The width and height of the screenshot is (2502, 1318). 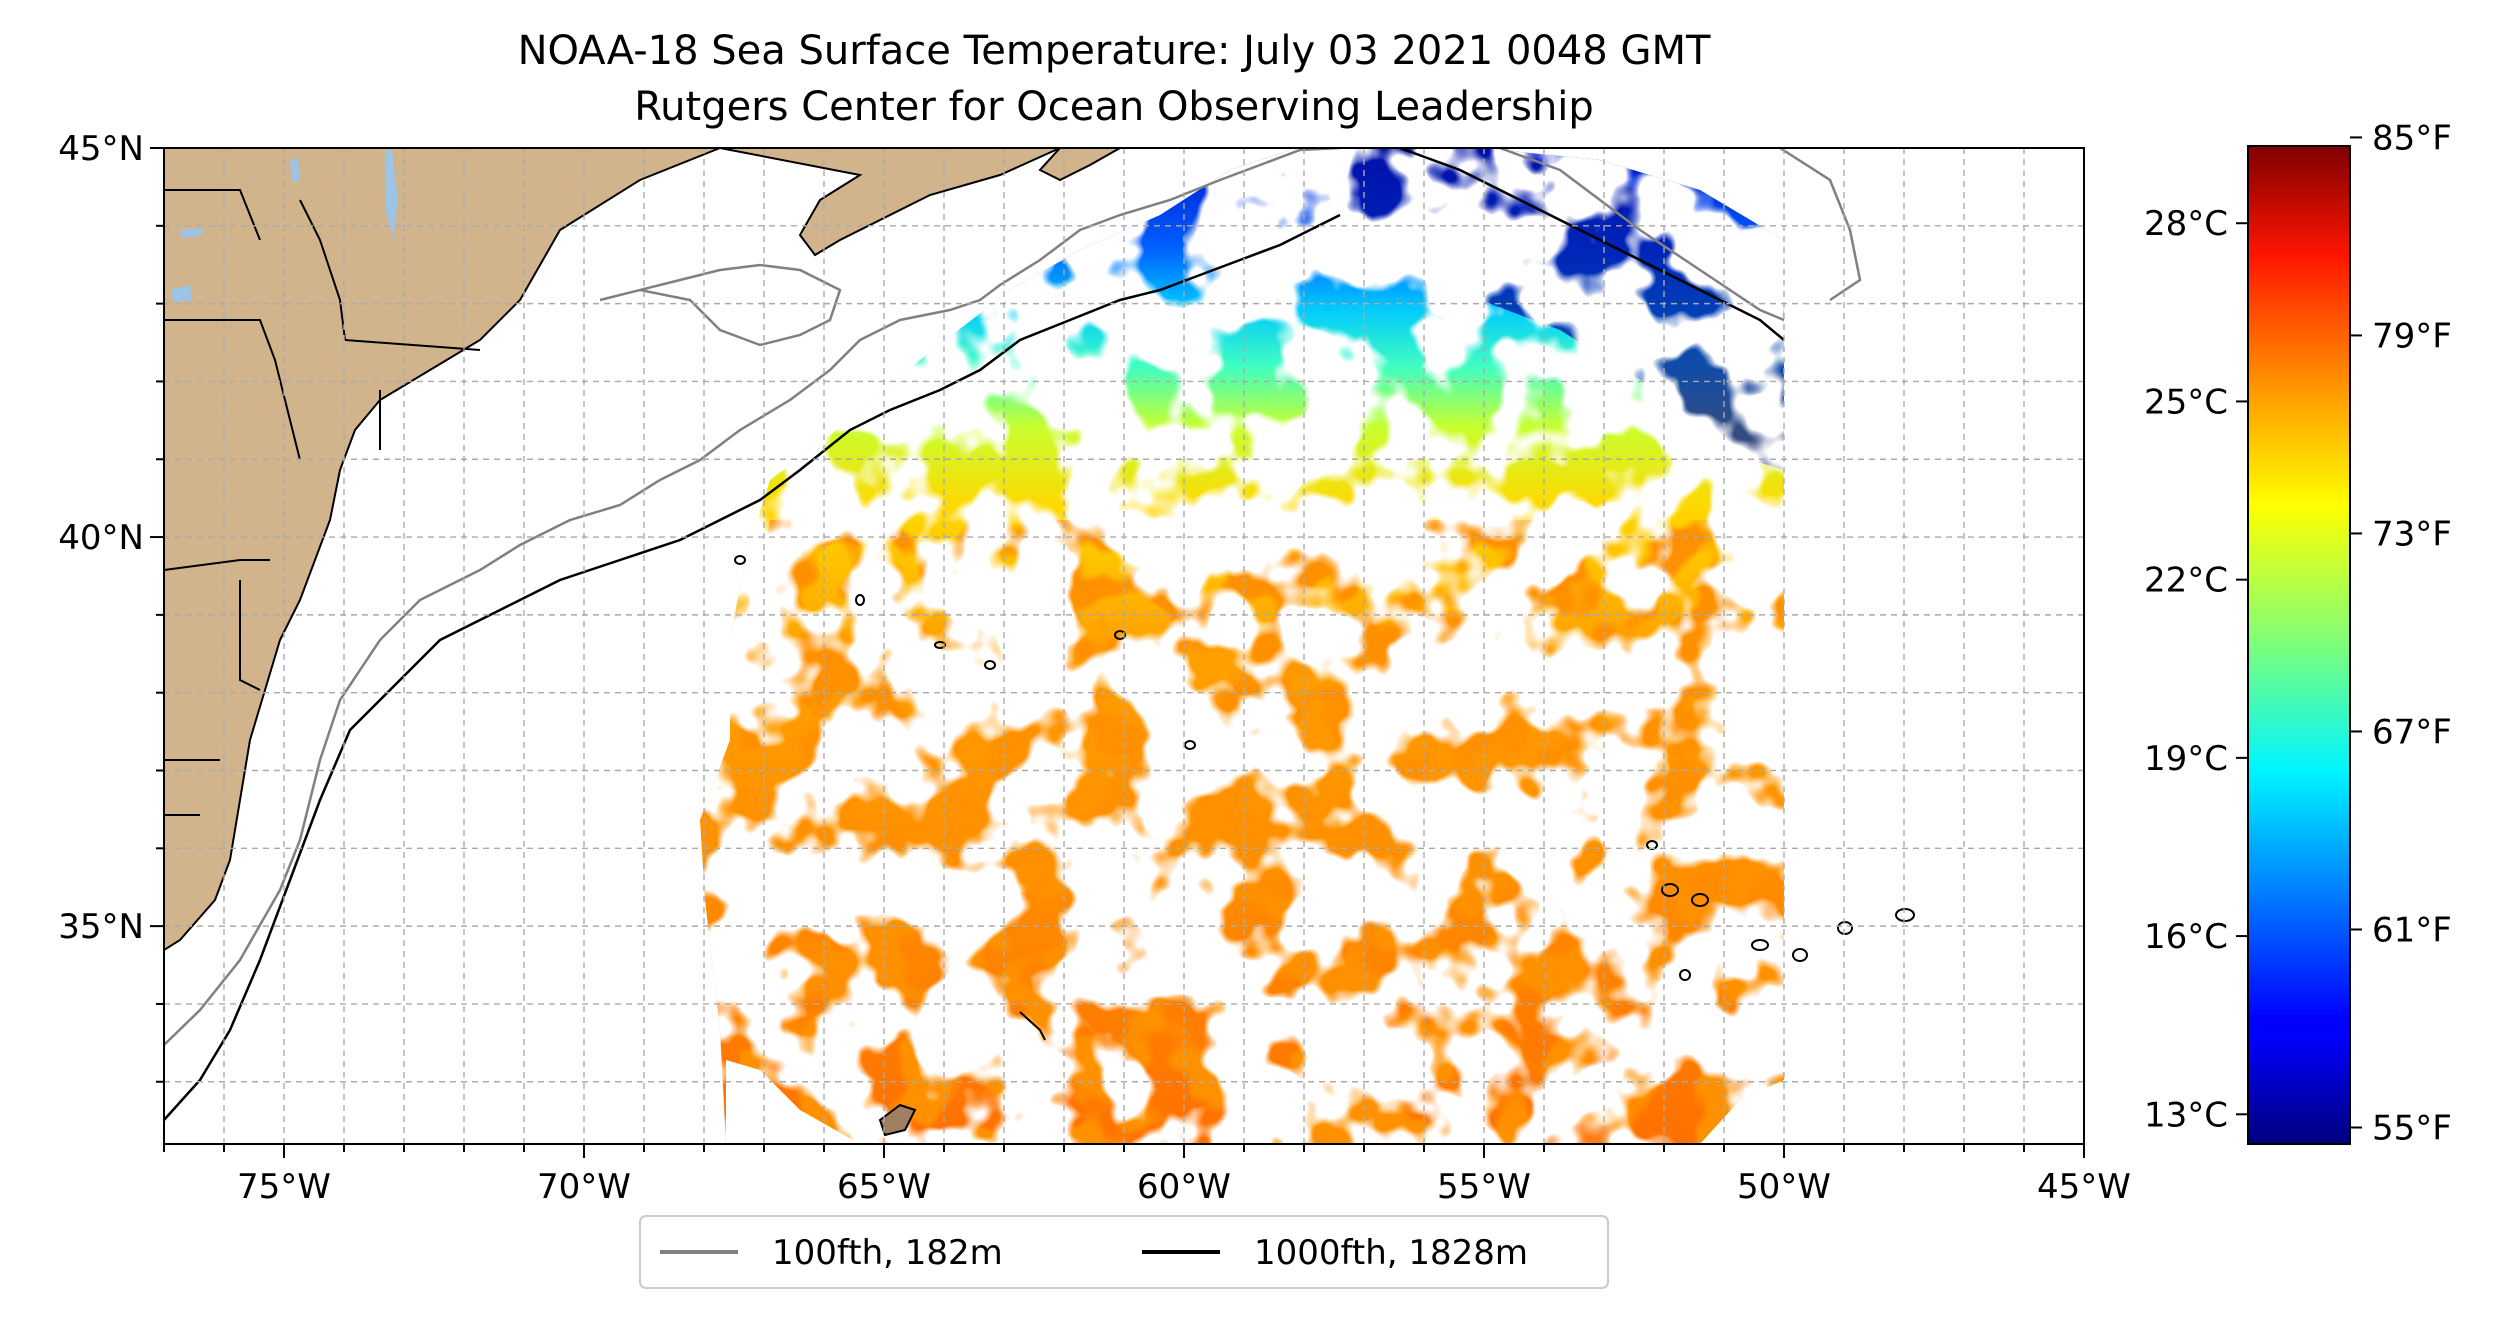 What do you see at coordinates (720, 305) in the screenshot?
I see `contour-100fth-gulf` at bounding box center [720, 305].